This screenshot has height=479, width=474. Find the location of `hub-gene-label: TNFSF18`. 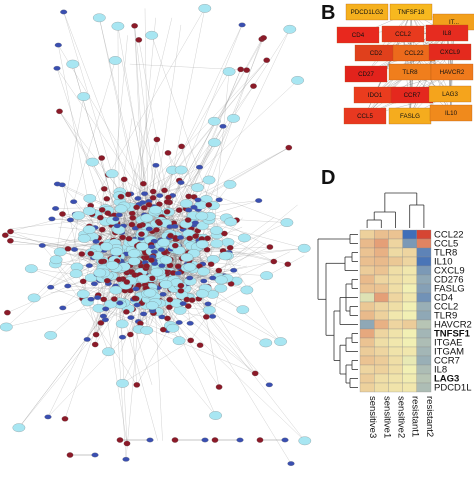

hub-gene-label: TNFSF18 is located at coordinates (411, 12).